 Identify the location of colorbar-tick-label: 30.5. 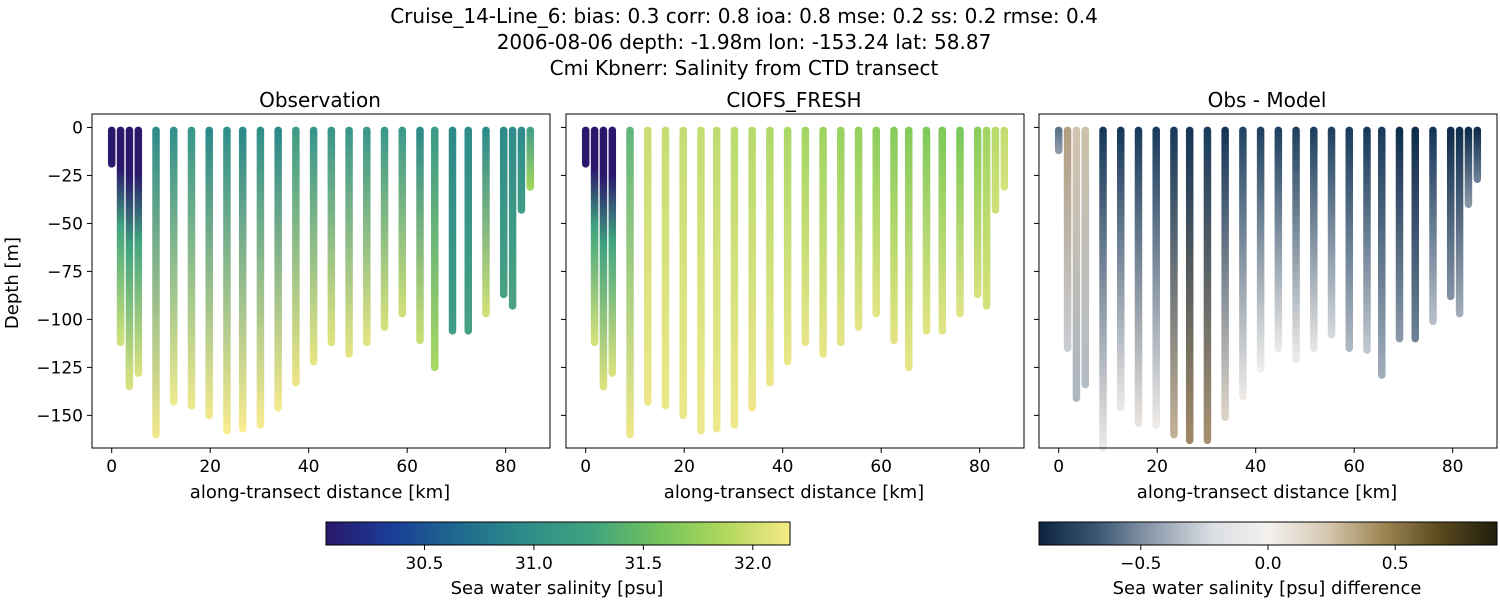
(425, 564).